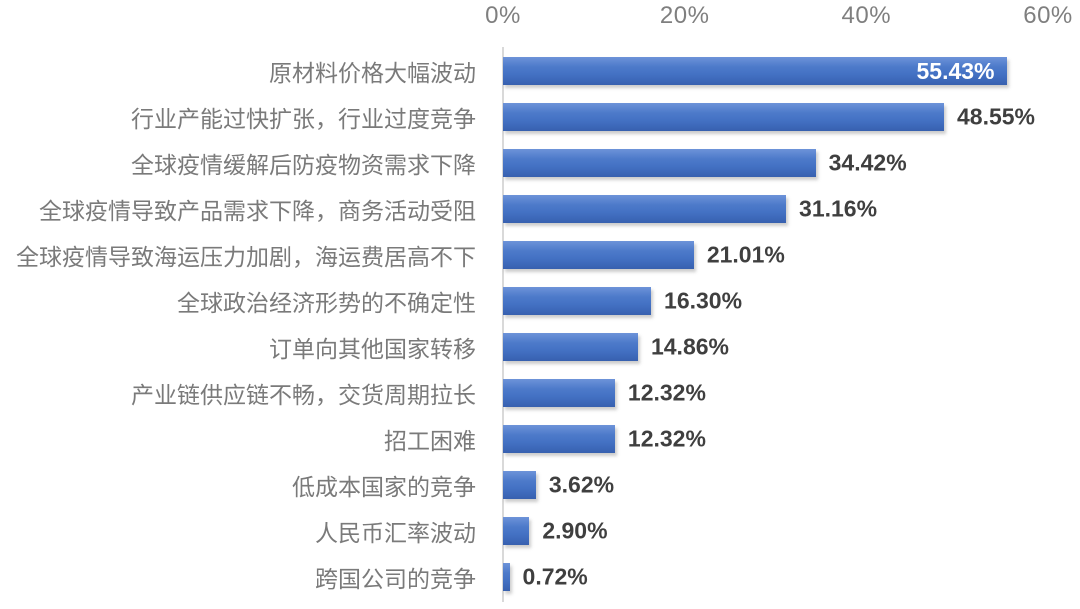  Describe the element at coordinates (689, 346) in the screenshot. I see `bar-value-label: 14.86%` at that location.